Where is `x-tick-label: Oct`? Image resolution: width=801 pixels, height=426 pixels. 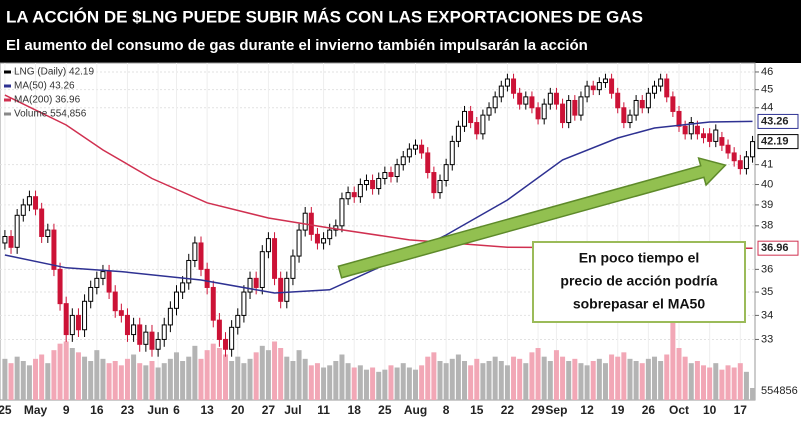 x-tick-label: Oct is located at coordinates (679, 410).